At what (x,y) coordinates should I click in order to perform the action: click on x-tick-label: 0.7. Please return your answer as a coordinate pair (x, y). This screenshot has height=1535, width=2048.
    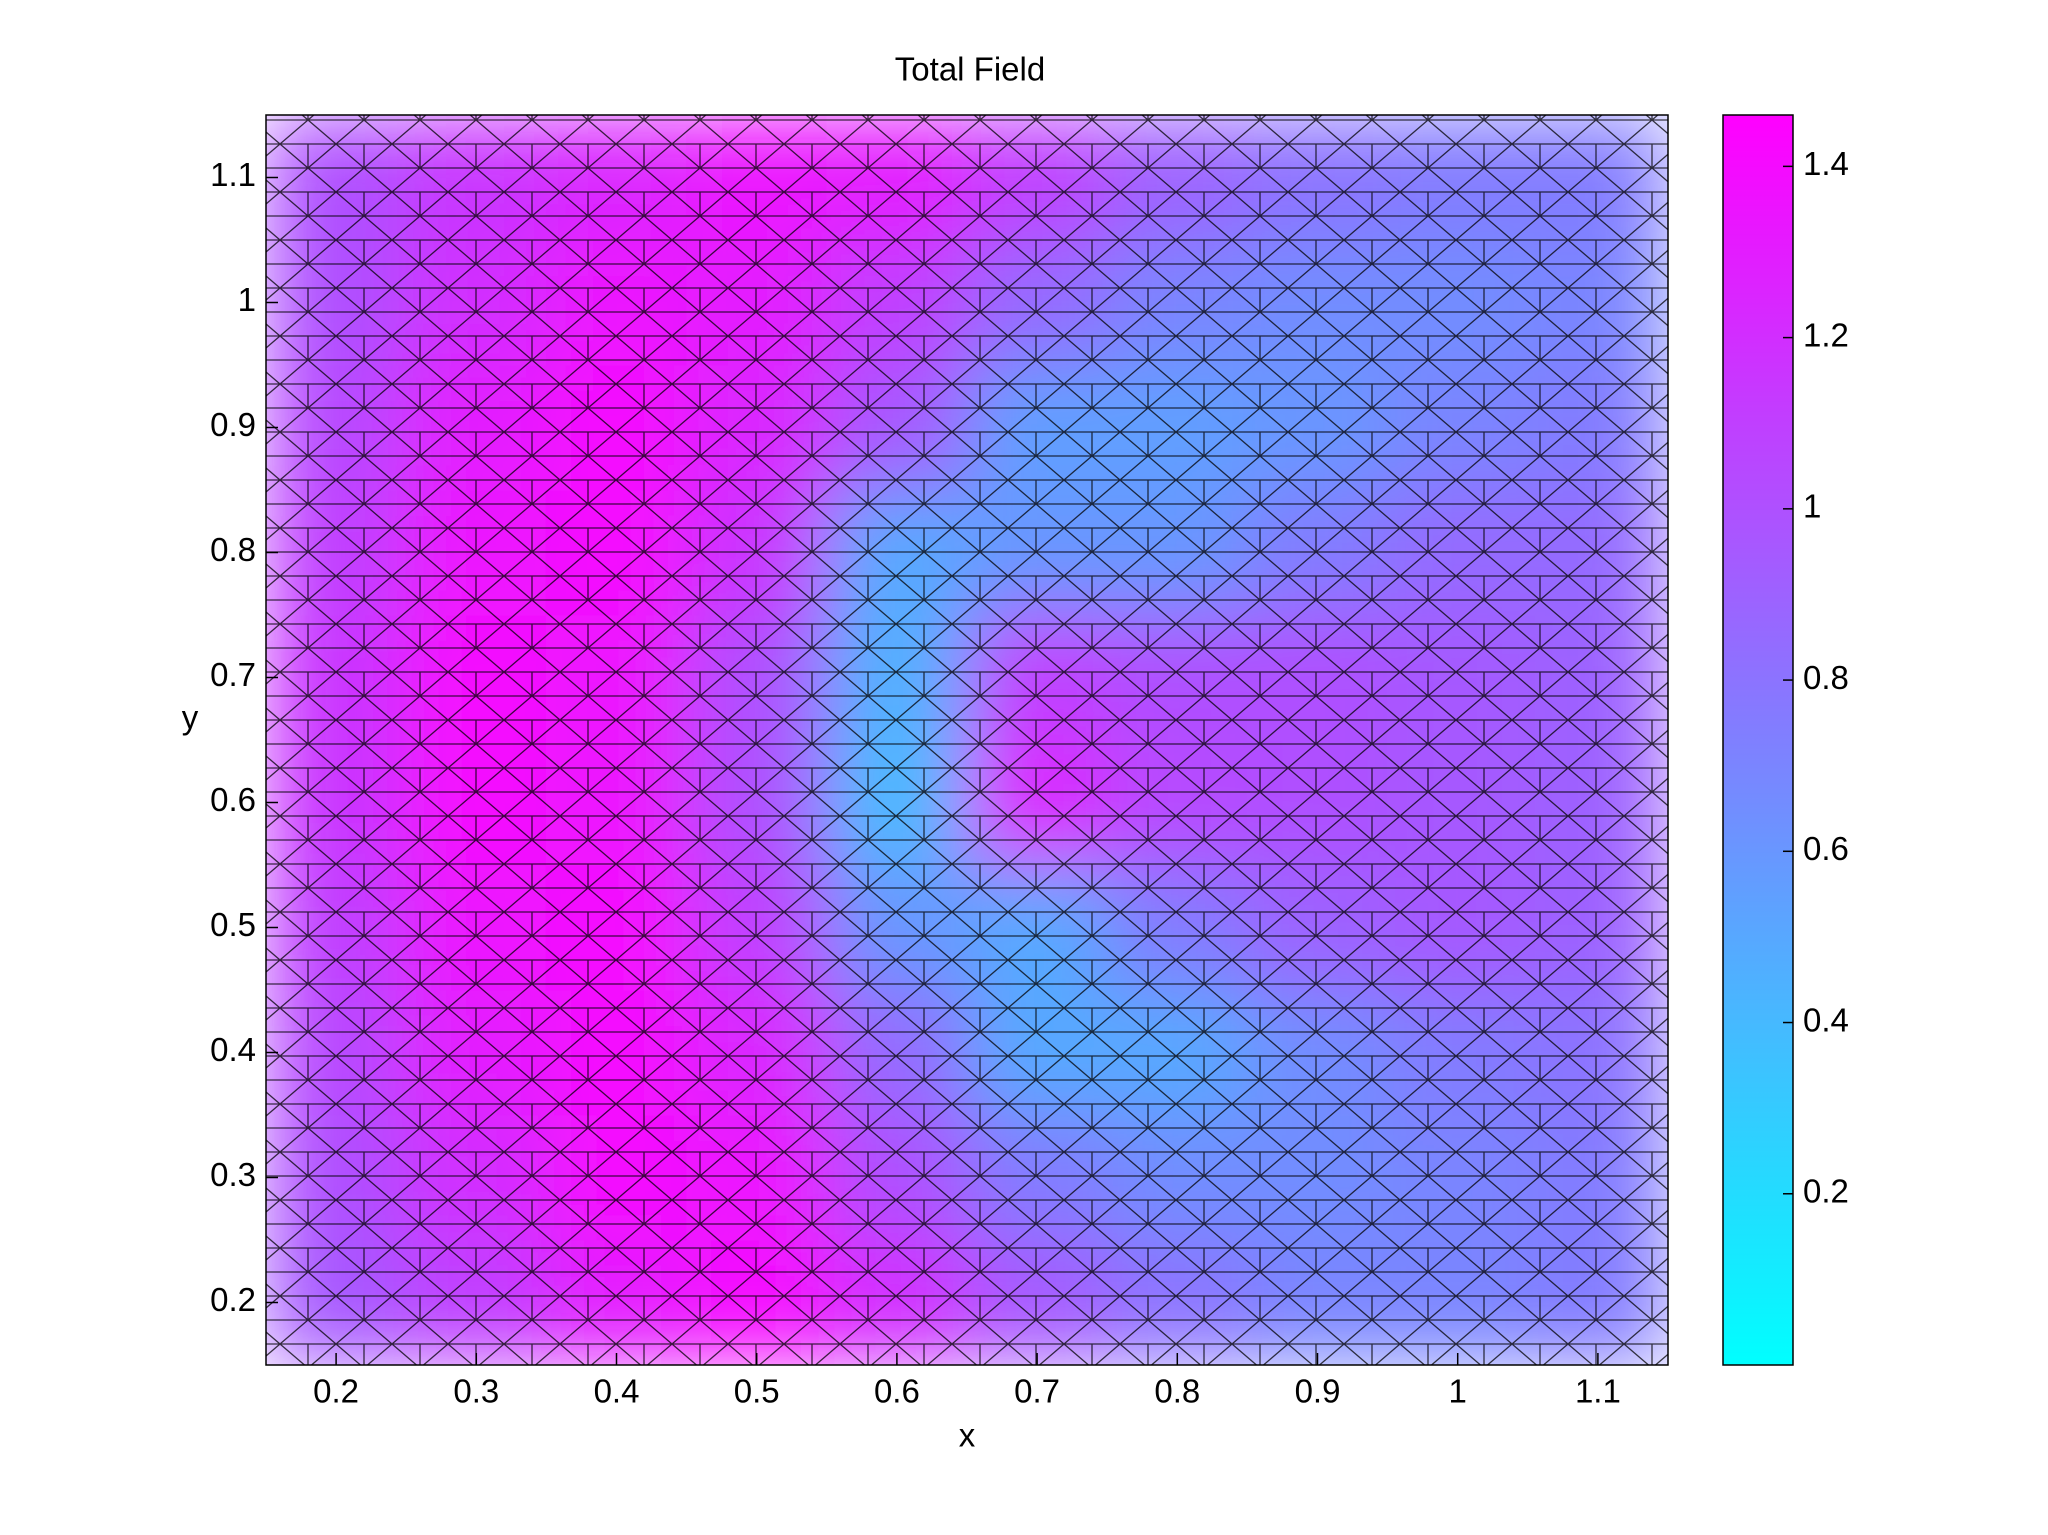
    Looking at the image, I should click on (1037, 1391).